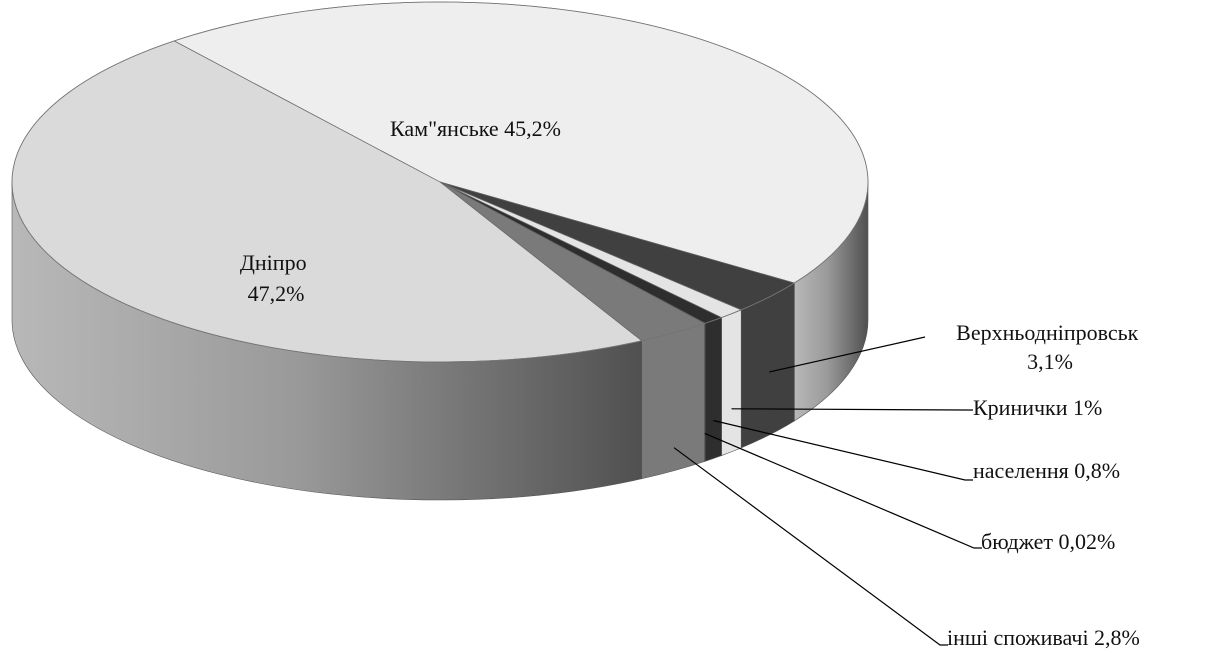  I want to click on label-inshi: інші споживачі 2,8%, so click(1043, 637).